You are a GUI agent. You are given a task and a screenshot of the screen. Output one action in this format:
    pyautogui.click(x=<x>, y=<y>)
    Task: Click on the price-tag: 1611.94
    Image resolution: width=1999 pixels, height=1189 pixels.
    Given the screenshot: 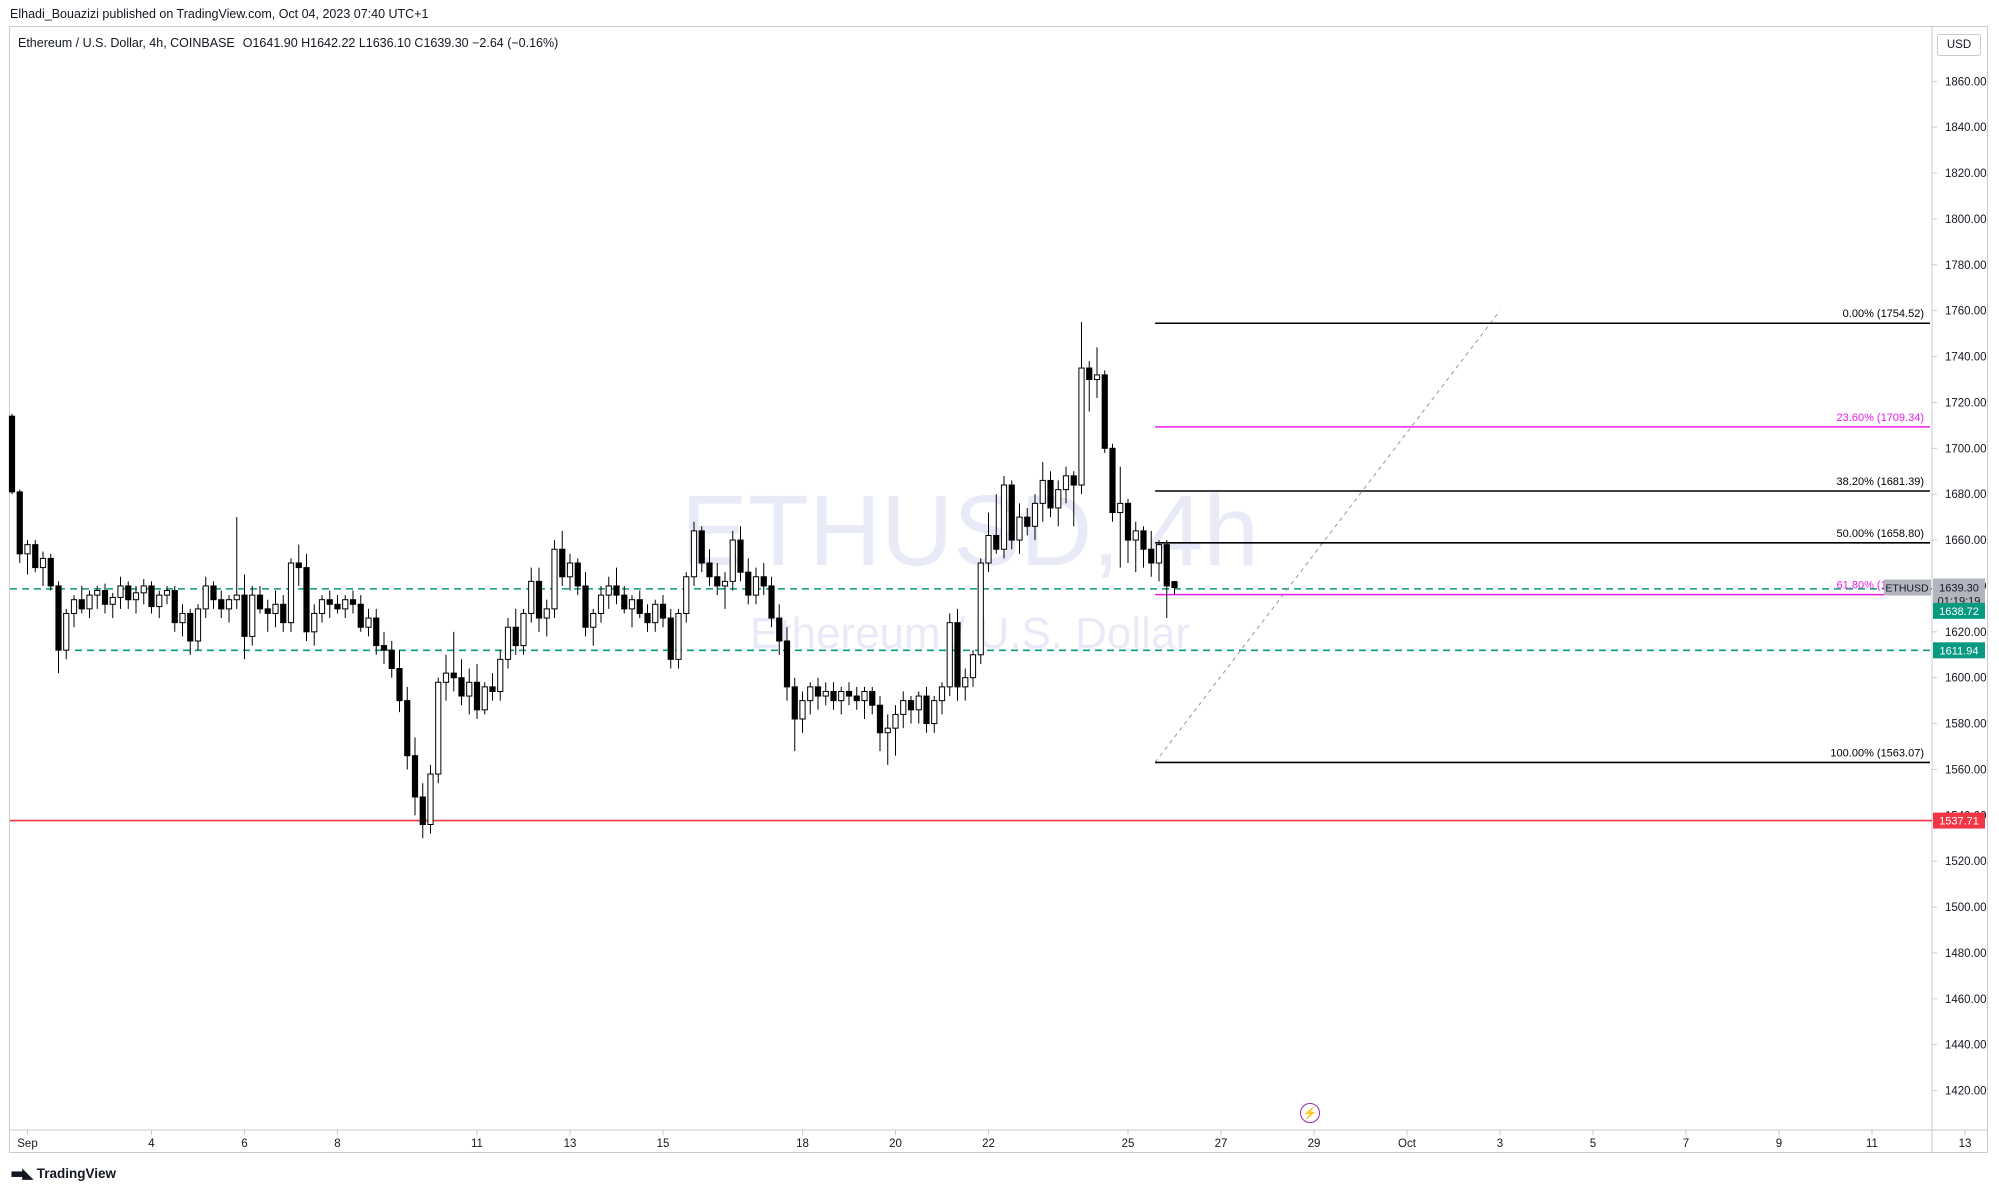 What is the action you would take?
    pyautogui.click(x=1959, y=650)
    